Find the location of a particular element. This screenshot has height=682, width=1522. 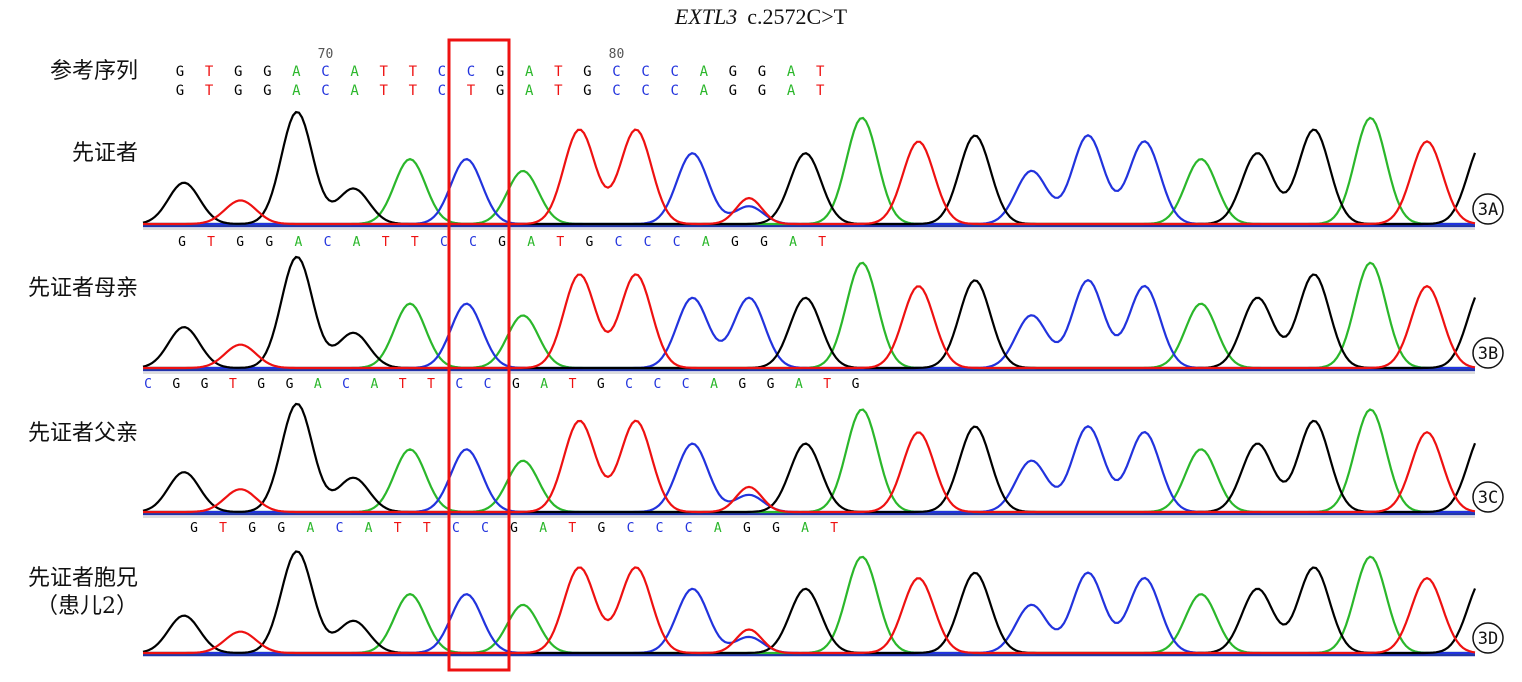

reference-base-line1-17: C is located at coordinates (674, 72).